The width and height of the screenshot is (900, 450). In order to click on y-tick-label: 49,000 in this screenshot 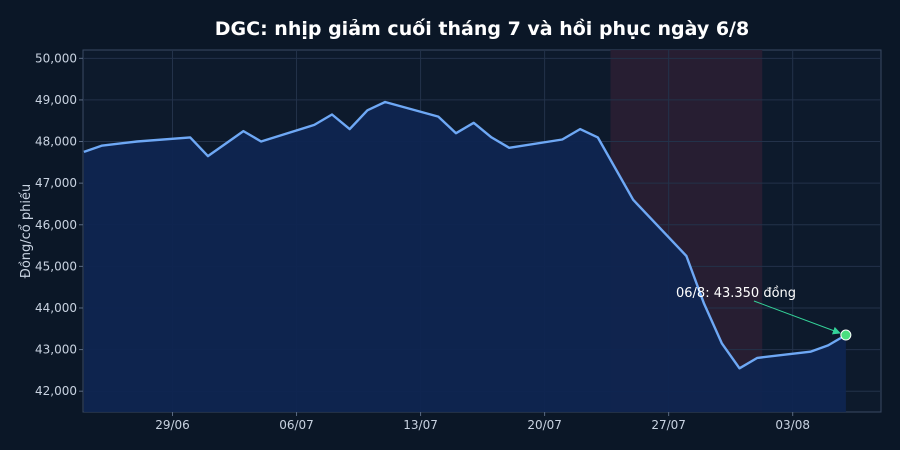, I will do `click(56, 100)`.